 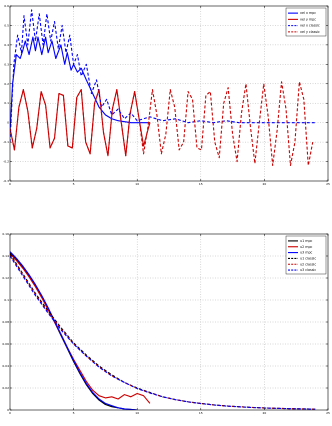 What do you see at coordinates (5, 256) in the screenshot?
I see `y-tick-label: 0.14` at bounding box center [5, 256].